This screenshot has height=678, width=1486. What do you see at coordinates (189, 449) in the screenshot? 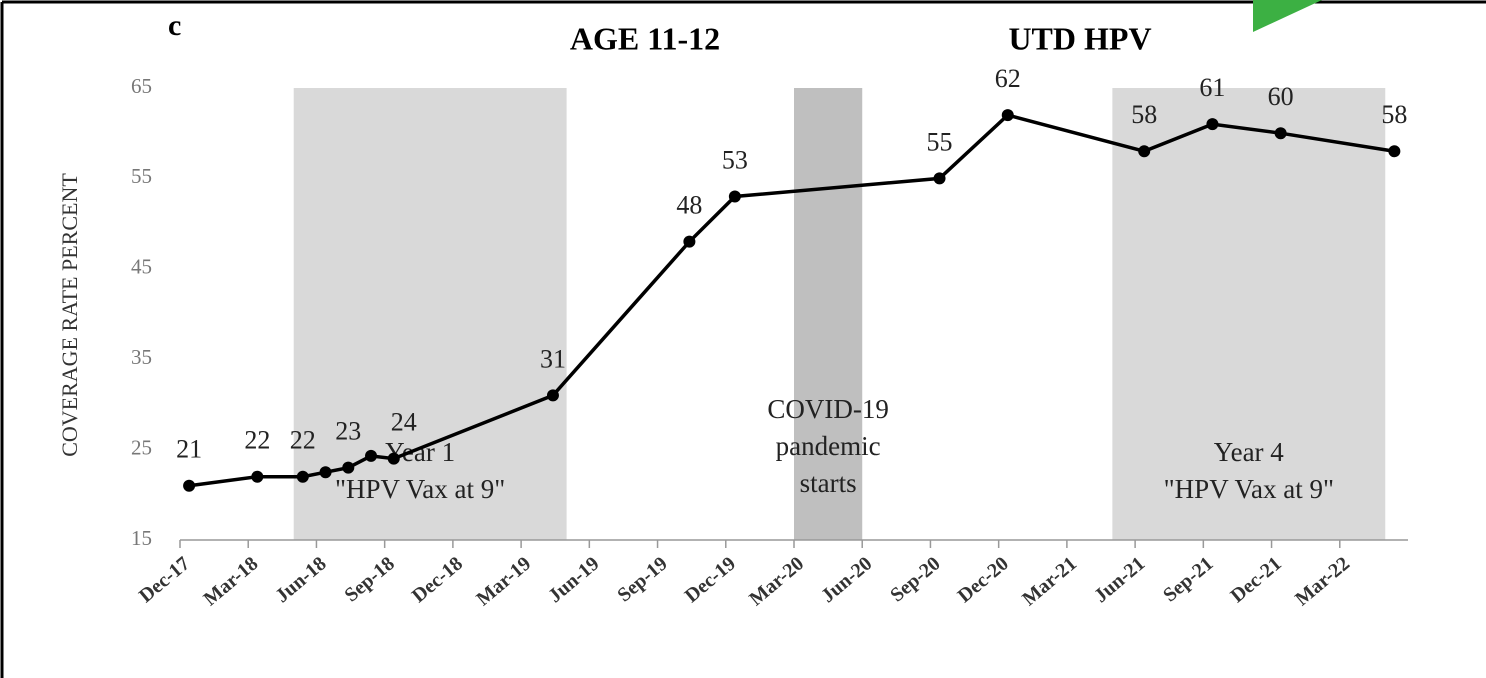
I see `data-label: 21` at bounding box center [189, 449].